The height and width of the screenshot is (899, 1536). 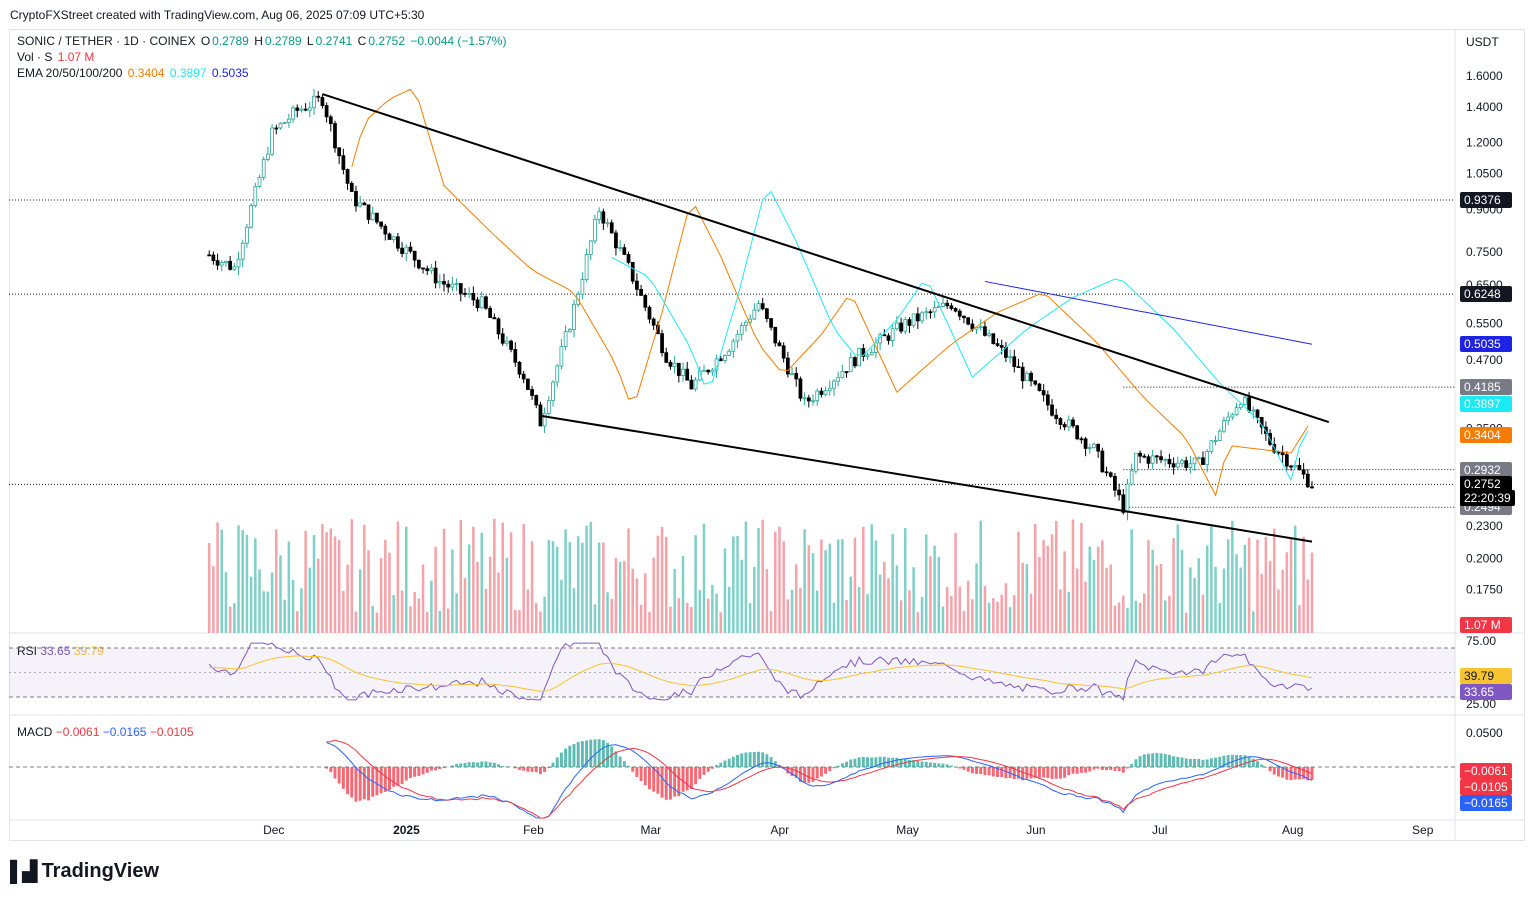 What do you see at coordinates (70, 73) in the screenshot?
I see `ema-label: EMA 20/50/100/200` at bounding box center [70, 73].